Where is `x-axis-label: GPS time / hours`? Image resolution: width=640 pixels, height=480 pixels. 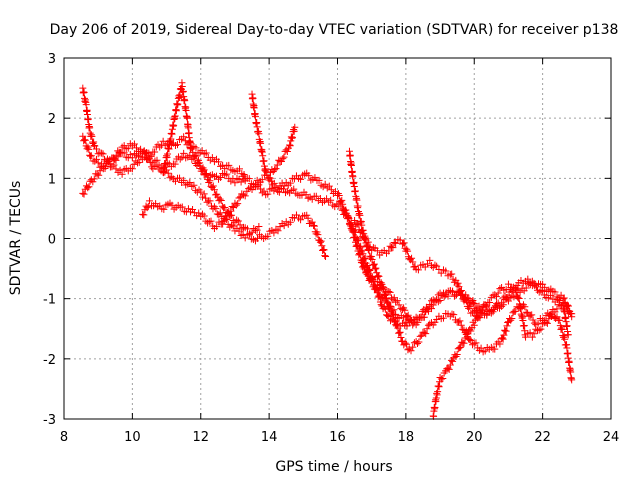
x-axis-label: GPS time / hours is located at coordinates (333, 467).